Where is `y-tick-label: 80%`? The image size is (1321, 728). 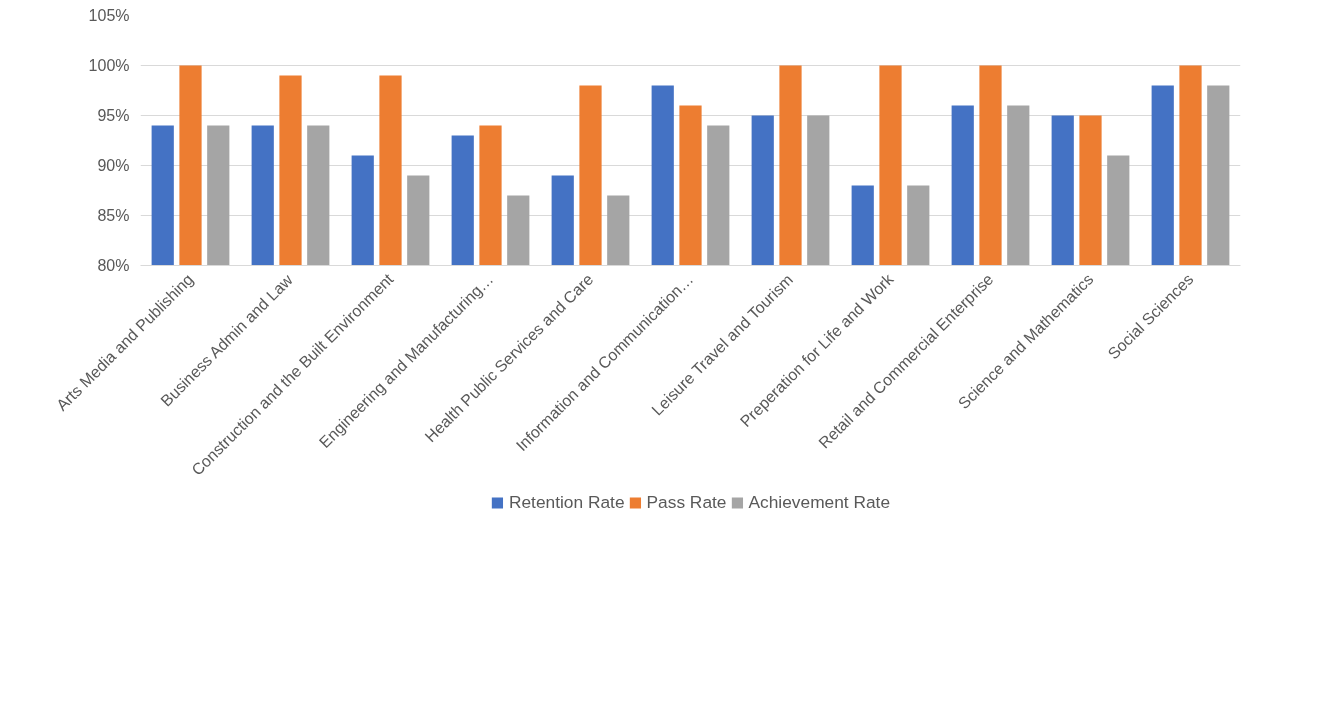 y-tick-label: 80% is located at coordinates (113, 265).